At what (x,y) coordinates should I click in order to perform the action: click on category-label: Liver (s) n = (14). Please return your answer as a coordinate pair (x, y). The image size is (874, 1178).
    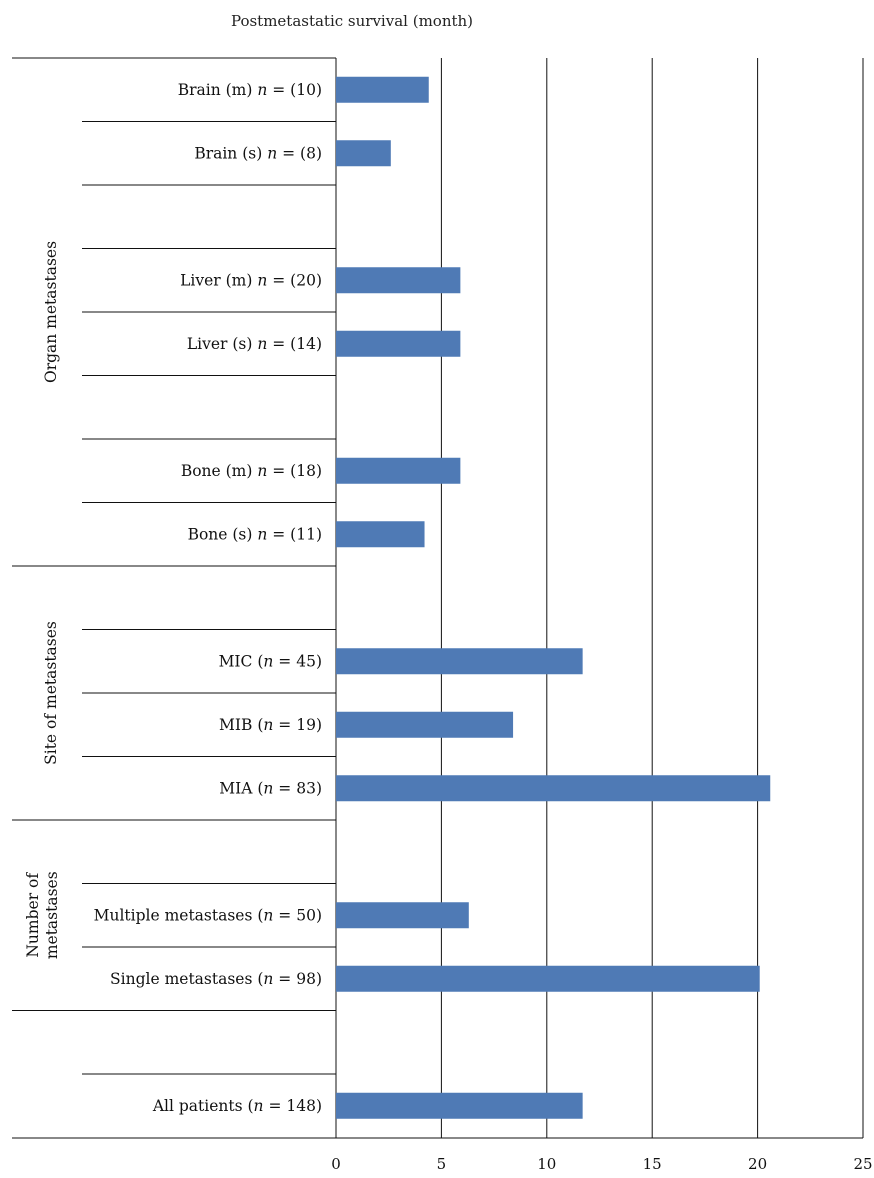
    Looking at the image, I should click on (254, 344).